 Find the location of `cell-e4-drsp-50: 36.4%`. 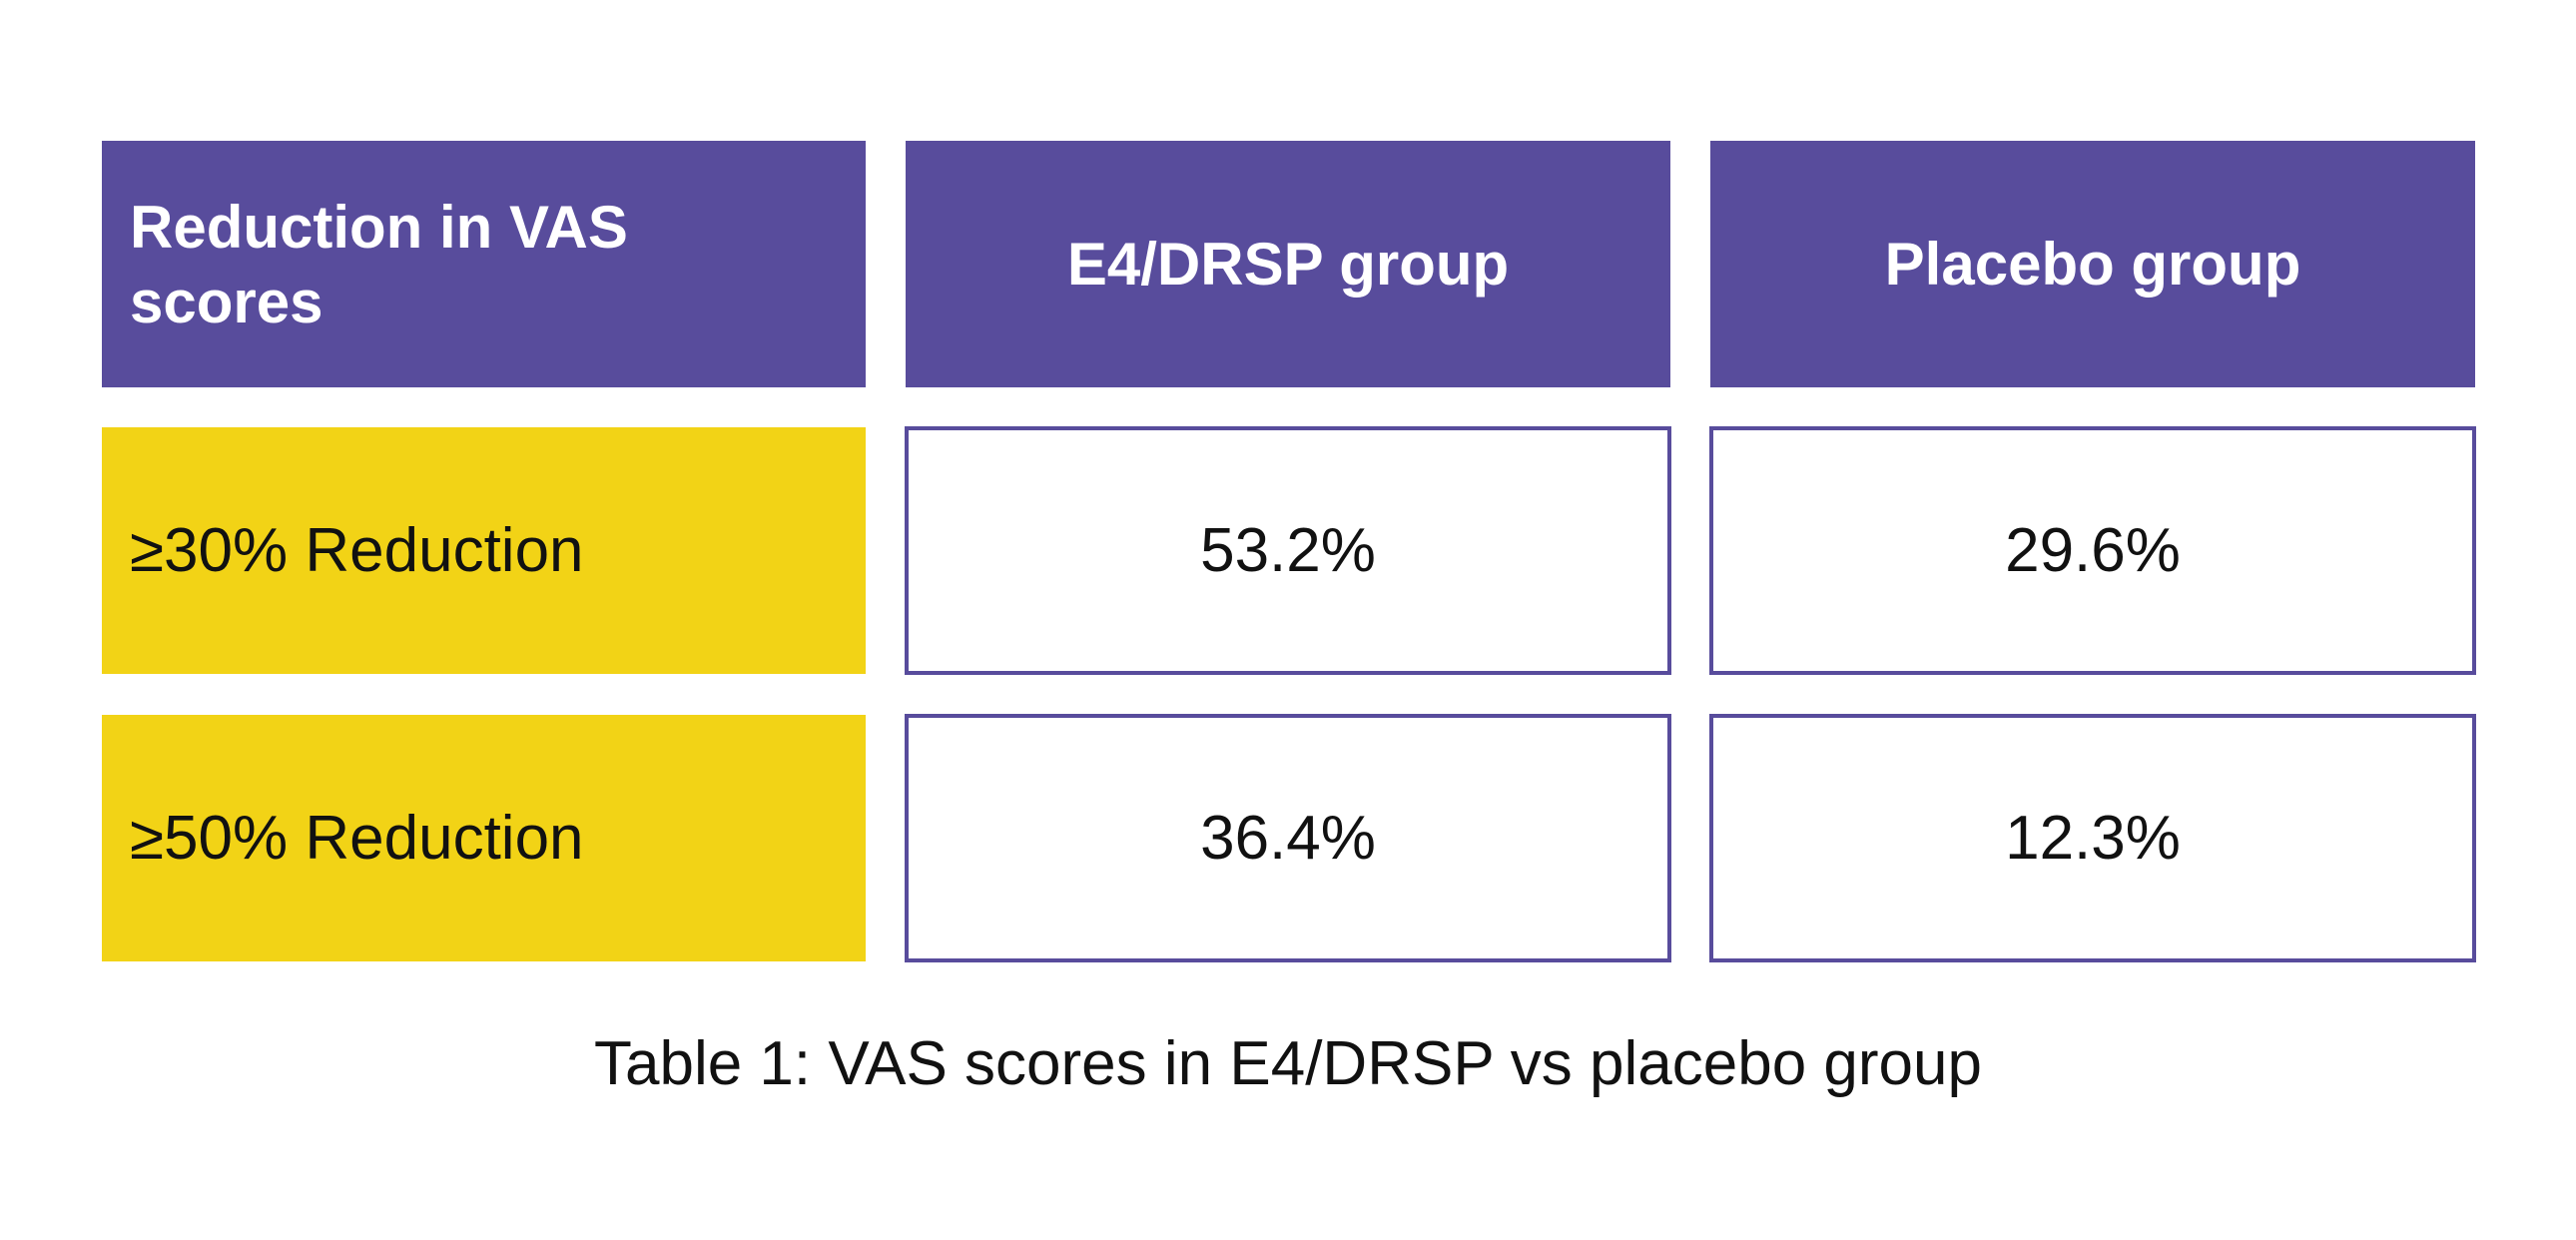

cell-e4-drsp-50: 36.4% is located at coordinates (1288, 838).